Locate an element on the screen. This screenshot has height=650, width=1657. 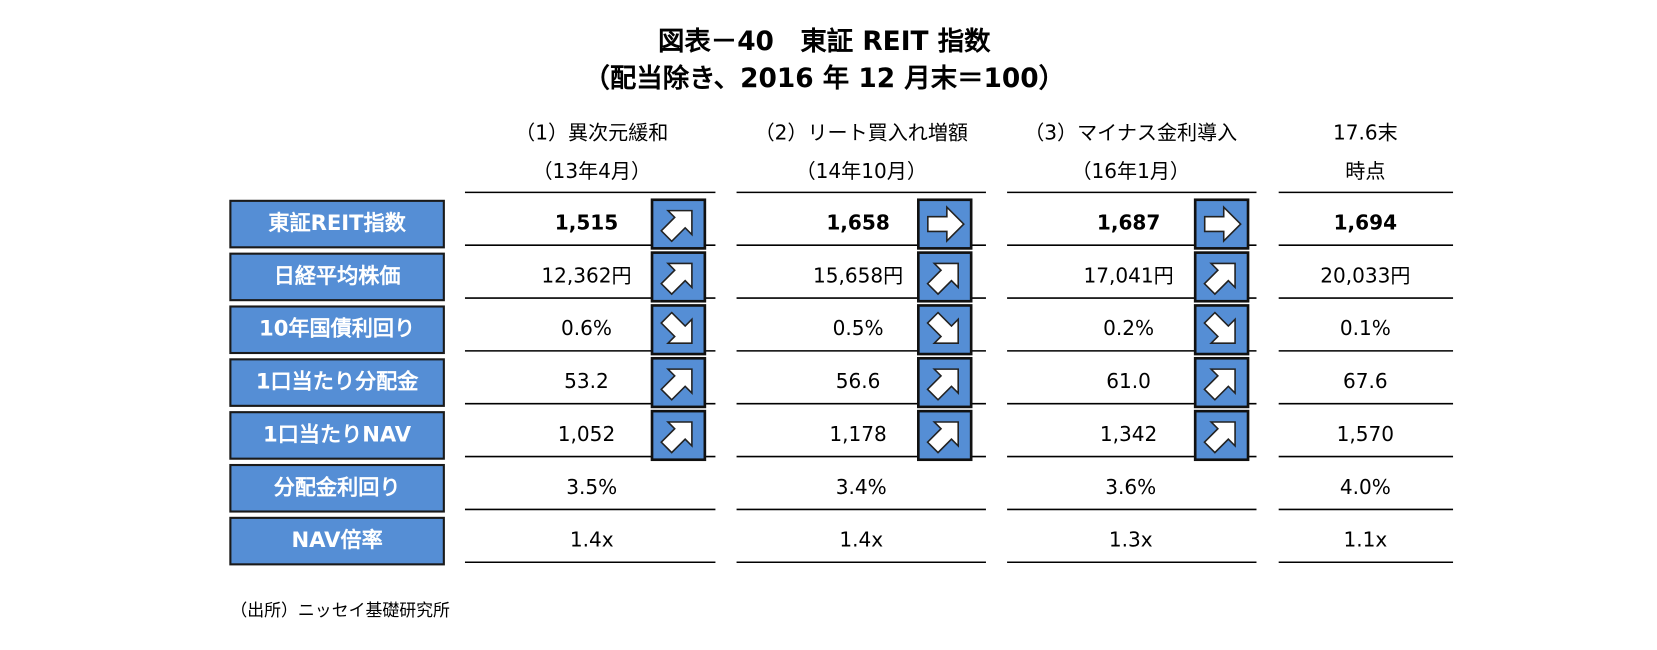
column-header: （1）異次元緩和 is located at coordinates (591, 133).